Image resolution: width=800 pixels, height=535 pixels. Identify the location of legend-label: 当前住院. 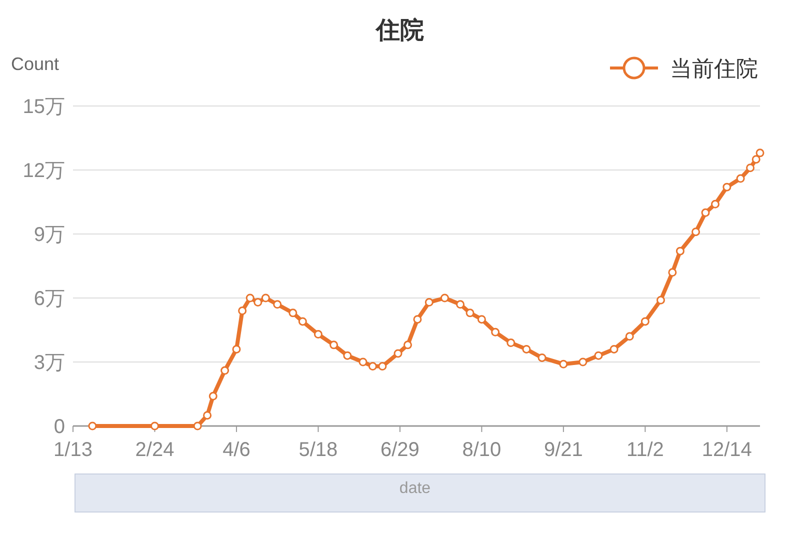
(714, 68).